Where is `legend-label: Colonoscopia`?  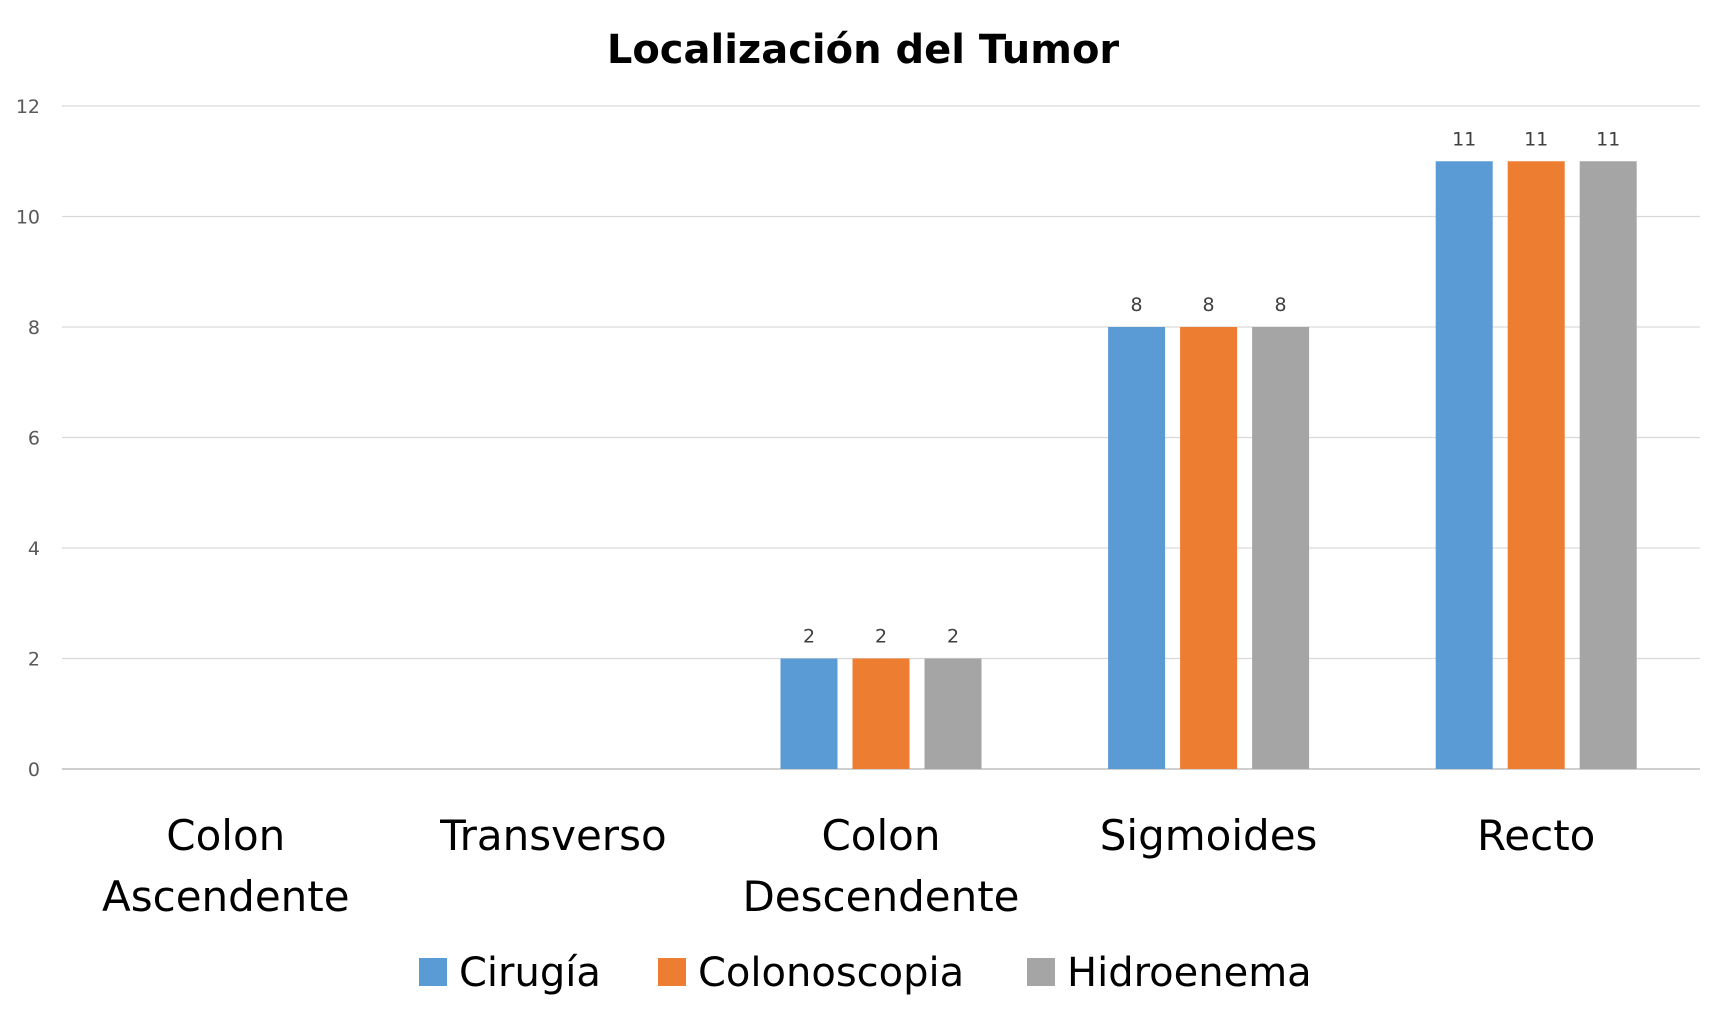
legend-label: Colonoscopia is located at coordinates (831, 973).